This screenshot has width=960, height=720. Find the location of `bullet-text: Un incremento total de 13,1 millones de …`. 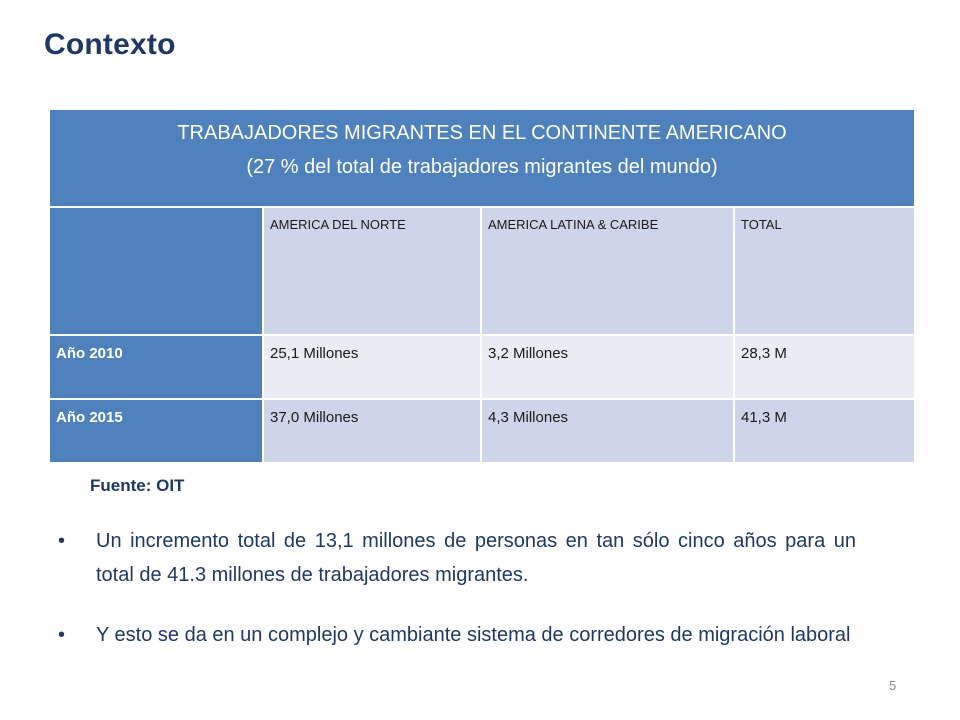

bullet-text: Un incremento total de 13,1 millones de … is located at coordinates (476, 558).